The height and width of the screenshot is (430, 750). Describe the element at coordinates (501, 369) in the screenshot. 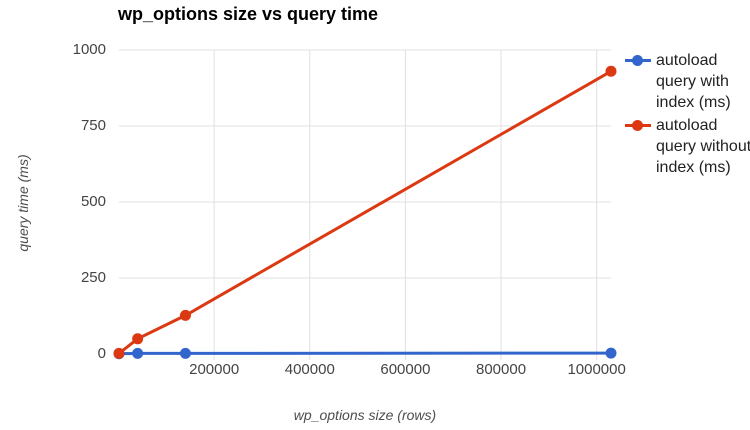

I see `x-tick-label: 800000` at that location.